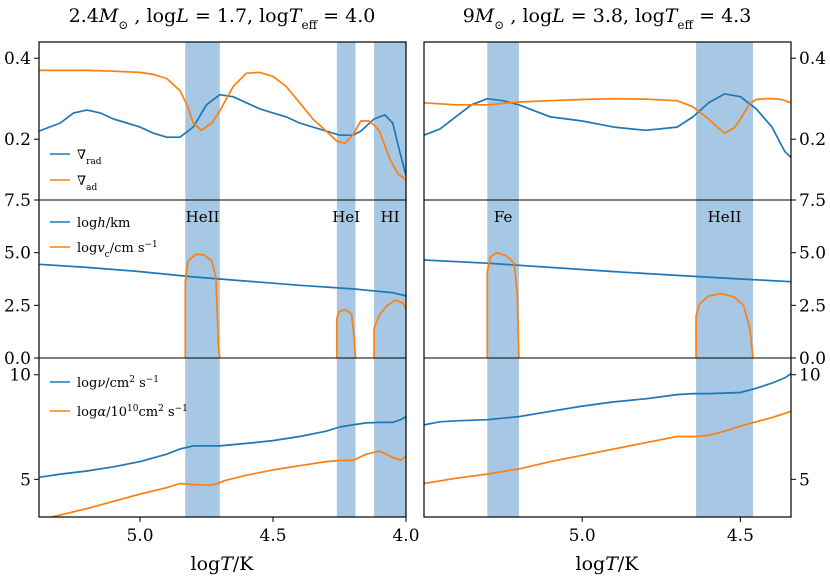 Image resolution: width=830 pixels, height=578 pixels. Describe the element at coordinates (117, 250) in the screenshot. I see `legend-logvc: logvc/cm s−1` at that location.